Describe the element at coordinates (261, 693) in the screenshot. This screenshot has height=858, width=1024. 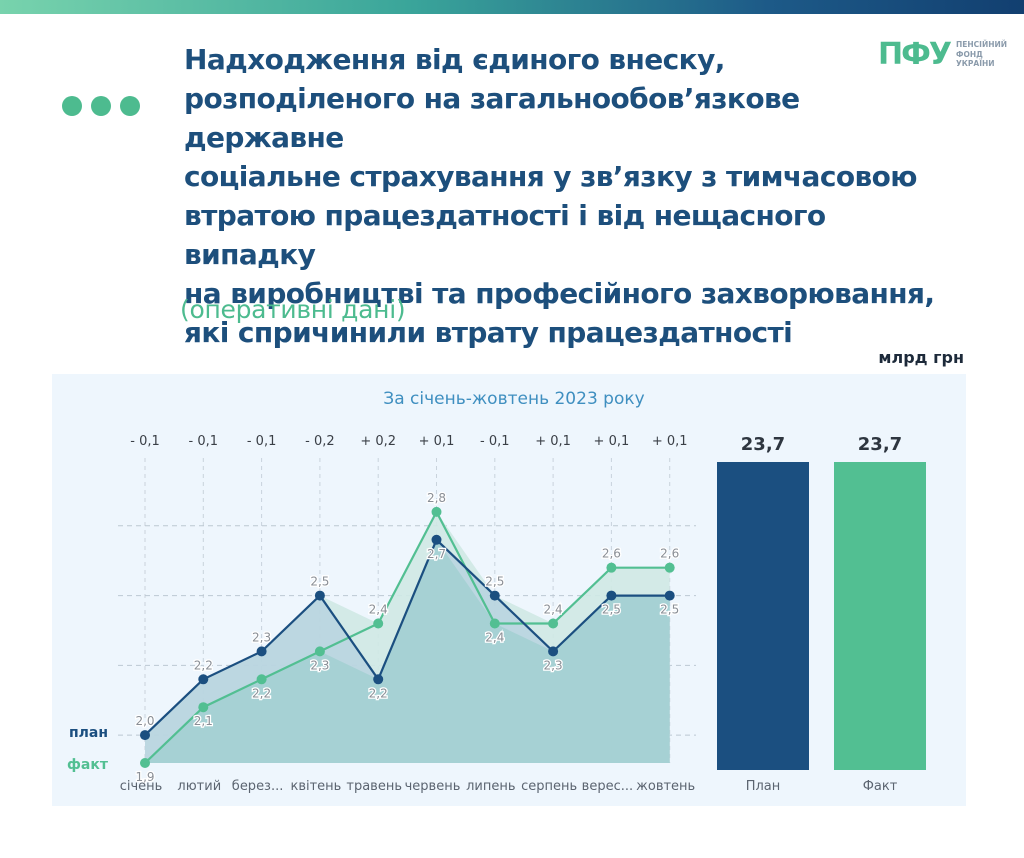
I see `data-label-fact: 2,2` at that location.